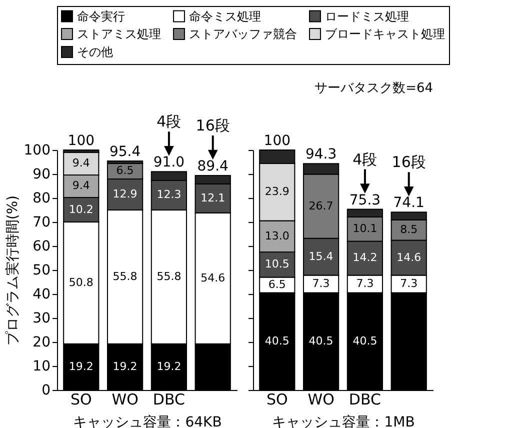  What do you see at coordinates (321, 256) in the screenshot?
I see `data-label: 15.4` at bounding box center [321, 256].